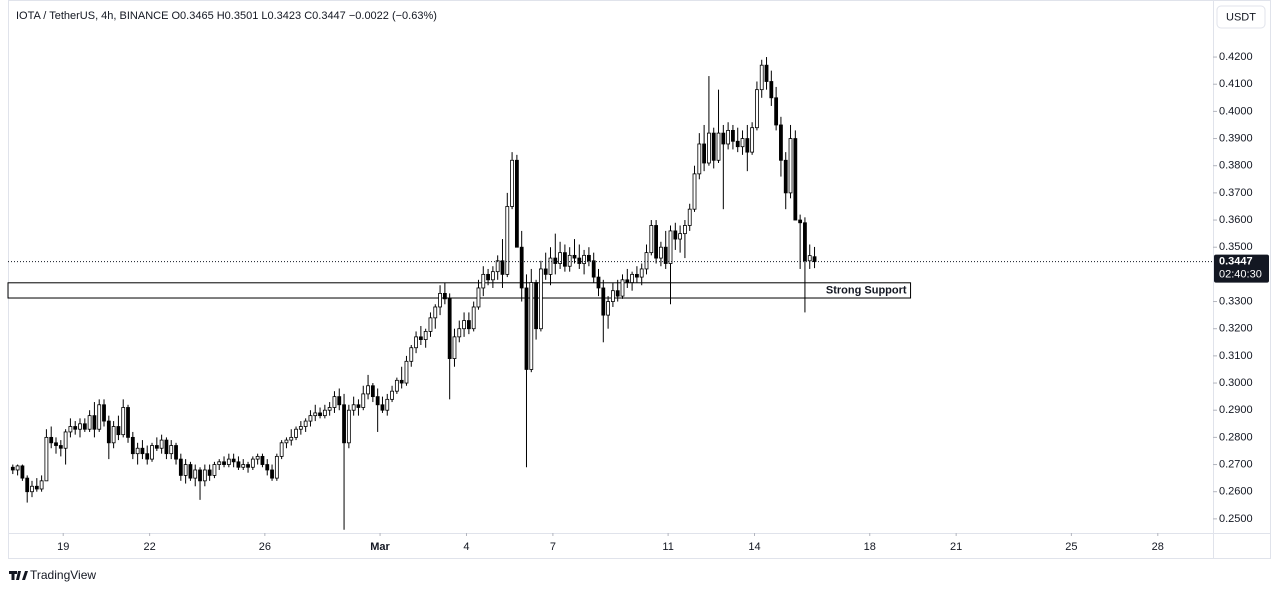  Describe the element at coordinates (667, 547) in the screenshot. I see `x-tick-label: 11` at that location.